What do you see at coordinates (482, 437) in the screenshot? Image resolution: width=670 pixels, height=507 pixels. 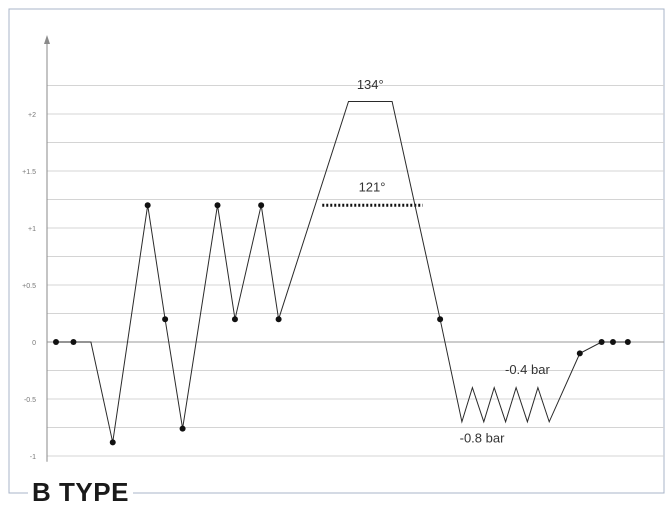 I see `annotation-label: -0.8 bar` at bounding box center [482, 437].